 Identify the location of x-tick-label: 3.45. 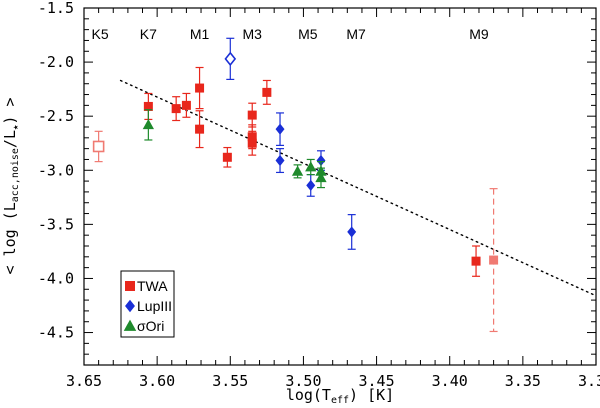
(377, 381).